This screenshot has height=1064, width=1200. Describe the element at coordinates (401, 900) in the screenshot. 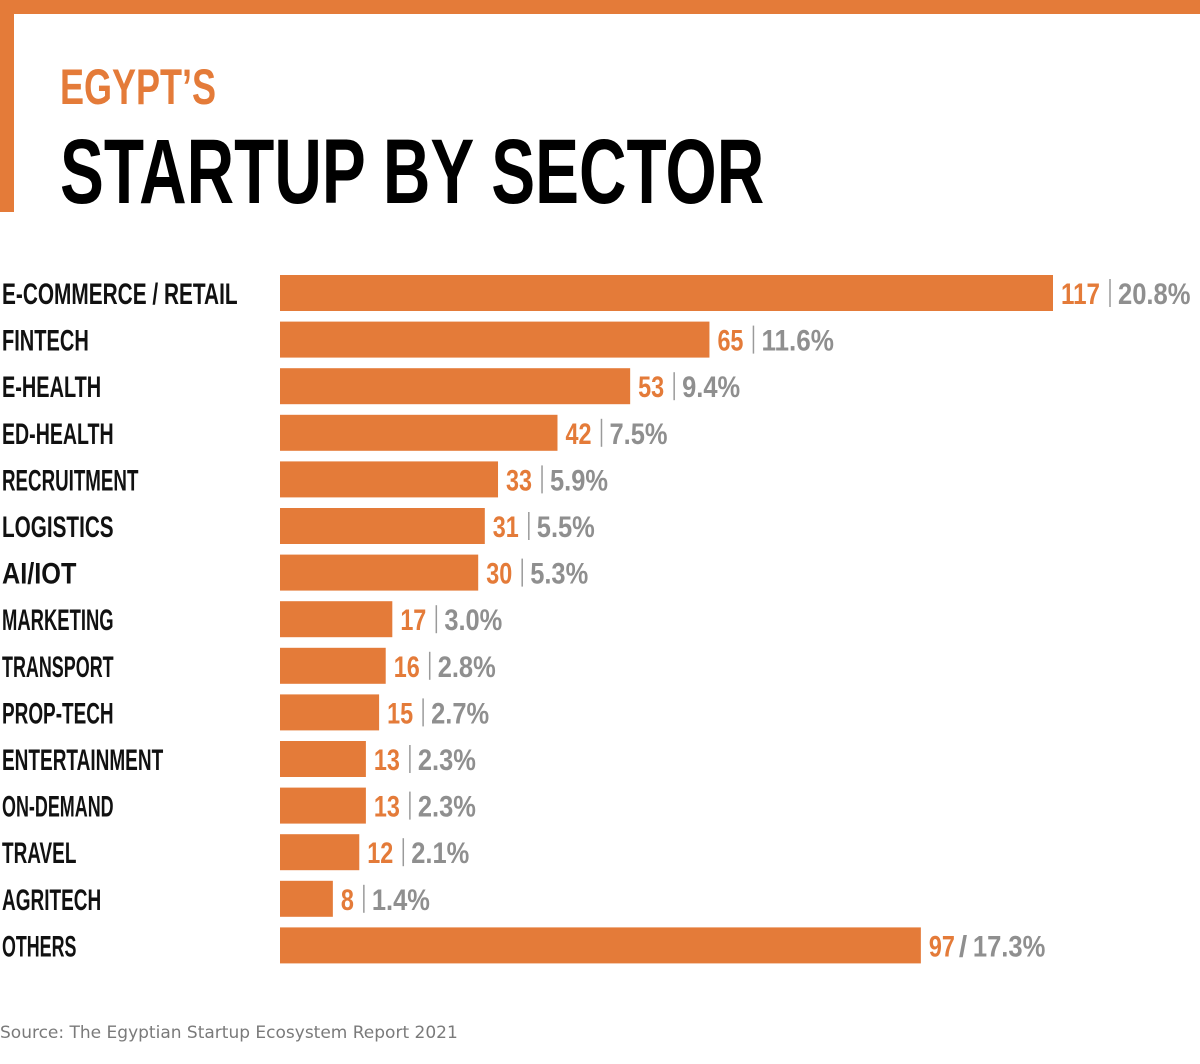

I see `percent-label: 1.4%` at that location.